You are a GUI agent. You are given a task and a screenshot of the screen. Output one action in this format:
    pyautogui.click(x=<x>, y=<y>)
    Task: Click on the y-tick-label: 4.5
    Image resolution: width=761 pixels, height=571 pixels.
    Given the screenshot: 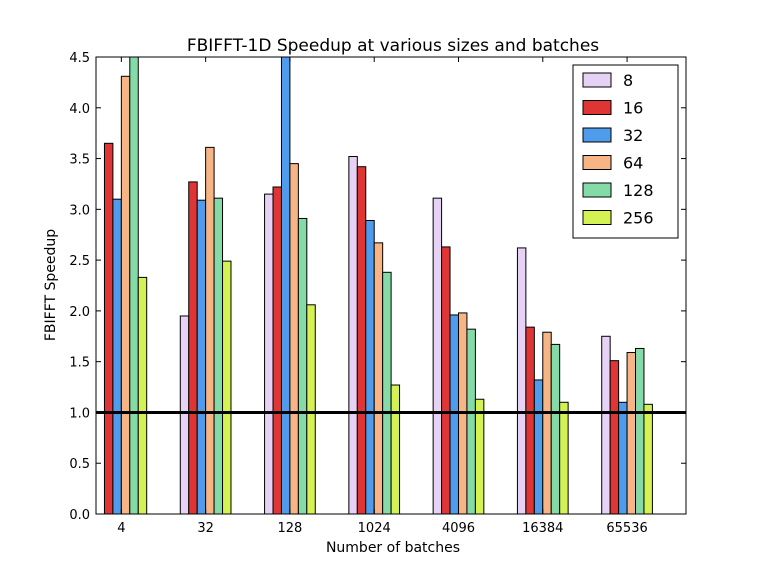 What is the action you would take?
    pyautogui.click(x=79, y=58)
    